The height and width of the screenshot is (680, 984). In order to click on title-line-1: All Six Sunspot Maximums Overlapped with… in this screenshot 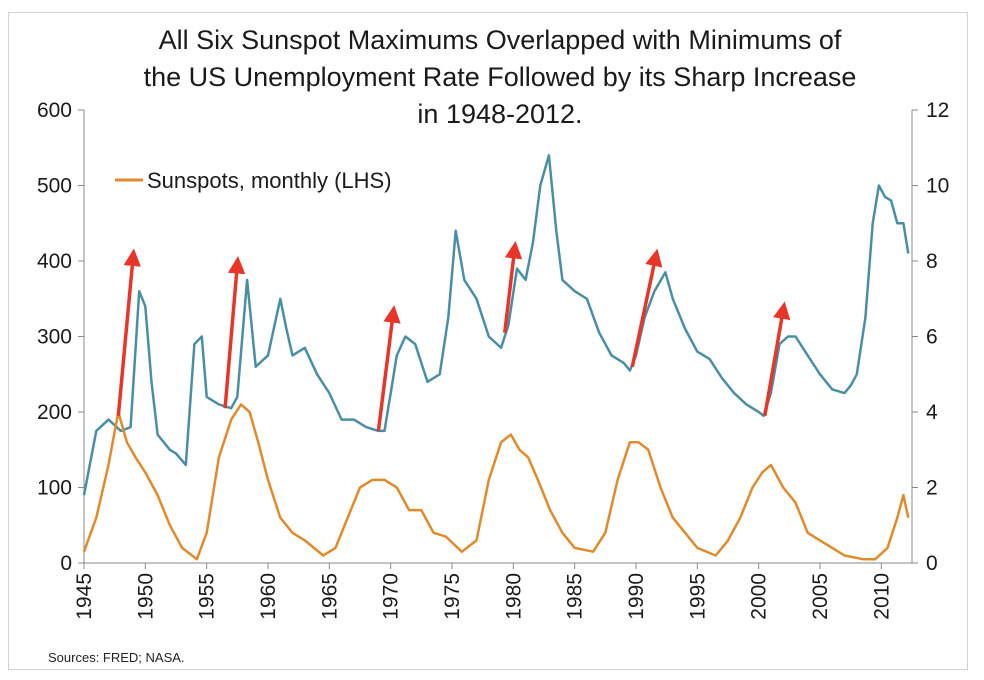, I will do `click(500, 40)`.